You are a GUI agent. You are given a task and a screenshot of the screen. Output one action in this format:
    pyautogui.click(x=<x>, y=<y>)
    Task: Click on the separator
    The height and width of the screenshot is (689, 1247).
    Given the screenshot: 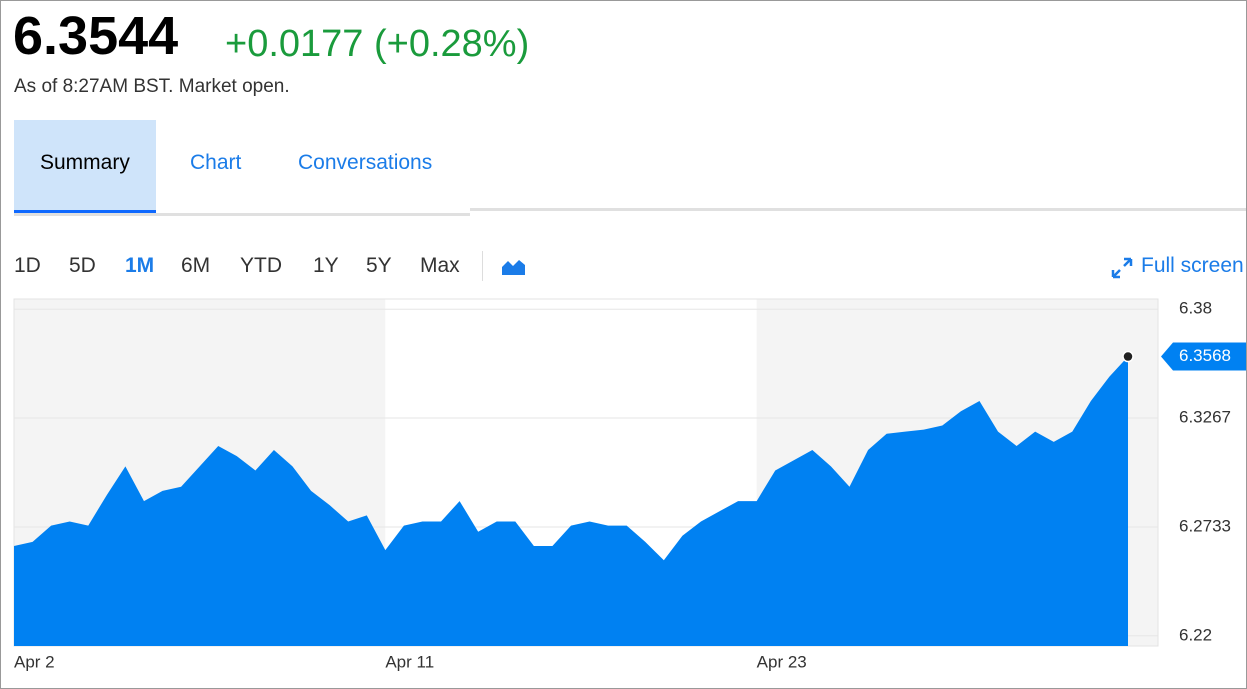 What is the action you would take?
    pyautogui.click(x=482, y=266)
    